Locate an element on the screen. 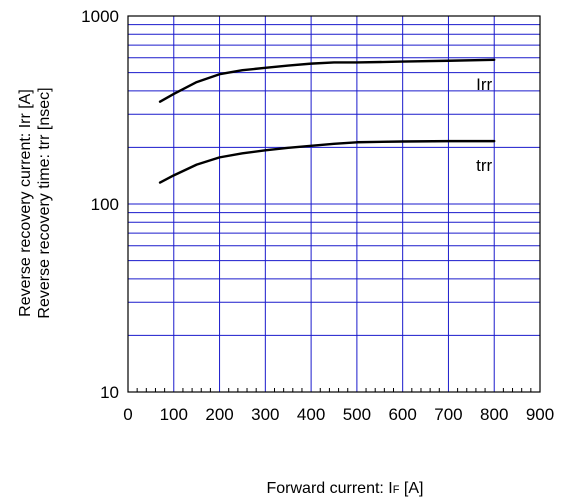 This screenshot has height=503, width=566. series-line-irr is located at coordinates (327, 80).